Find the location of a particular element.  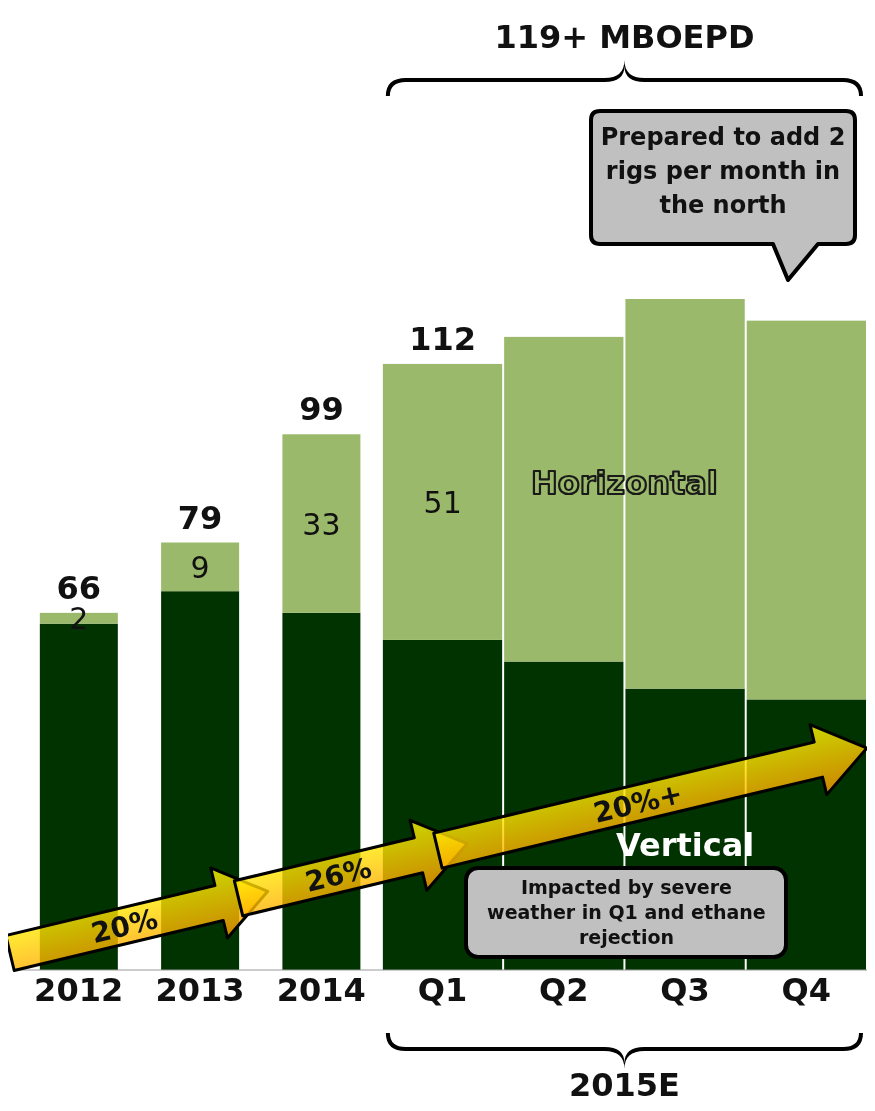

x-tick-label: 2013 is located at coordinates (200, 989).